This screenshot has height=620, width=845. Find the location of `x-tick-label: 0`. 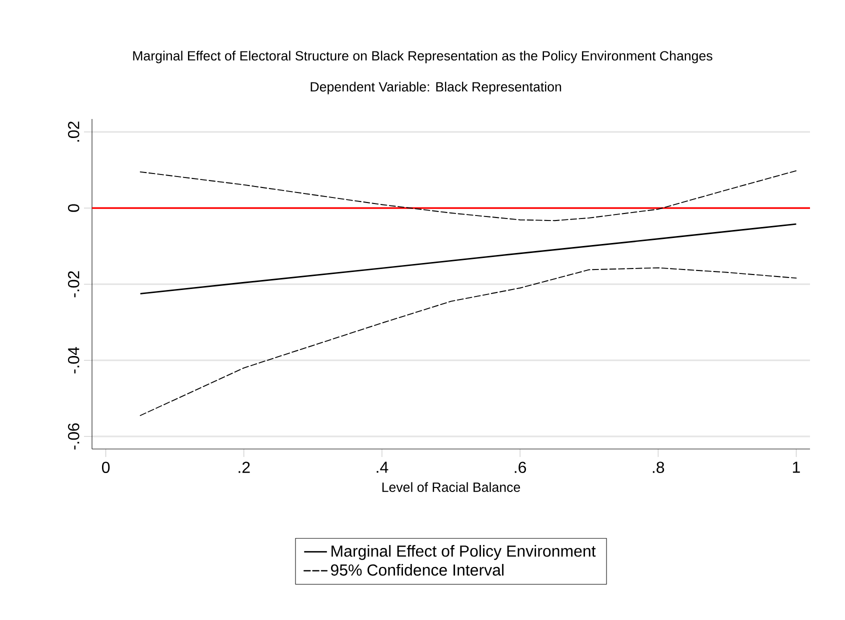

x-tick-label: 0 is located at coordinates (106, 468).